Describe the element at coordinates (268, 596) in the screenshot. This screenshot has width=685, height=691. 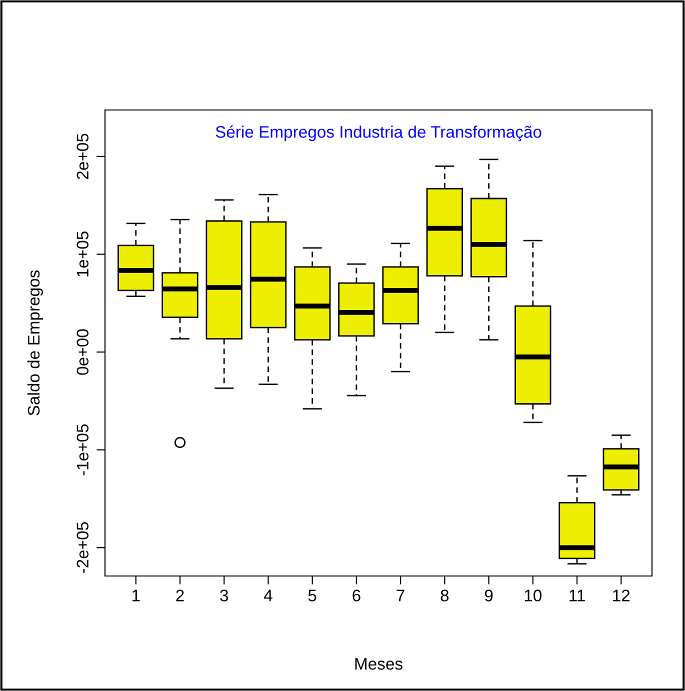
I see `x-tick-label: 4` at that location.